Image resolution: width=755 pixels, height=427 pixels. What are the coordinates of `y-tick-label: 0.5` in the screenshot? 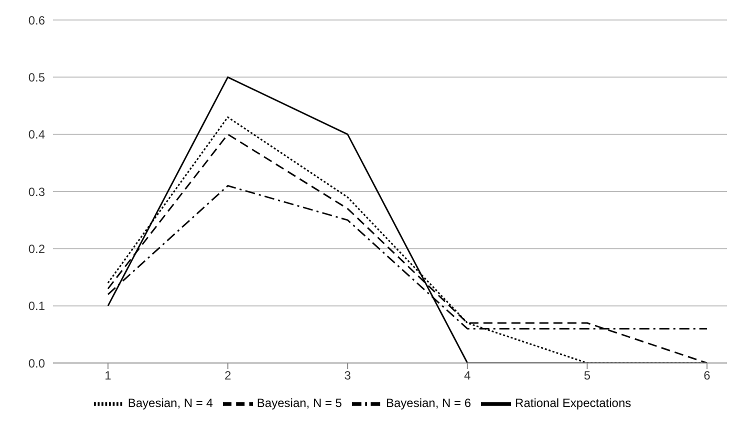 It's located at (37, 77).